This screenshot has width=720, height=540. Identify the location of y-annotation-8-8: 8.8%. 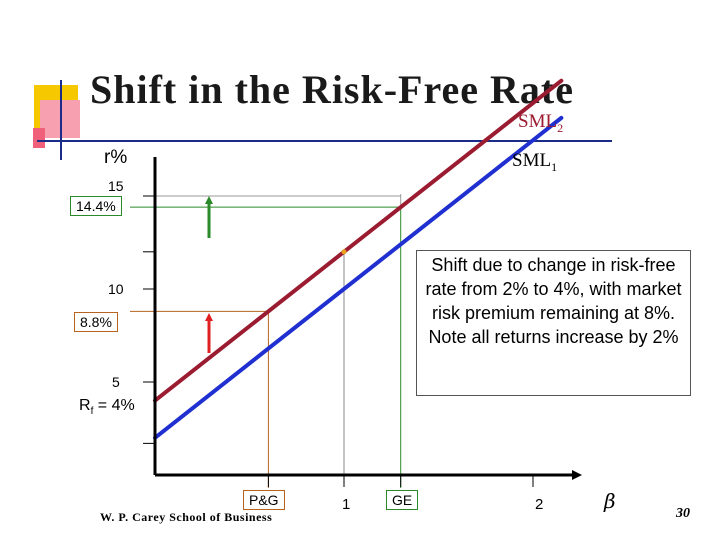
(96, 322).